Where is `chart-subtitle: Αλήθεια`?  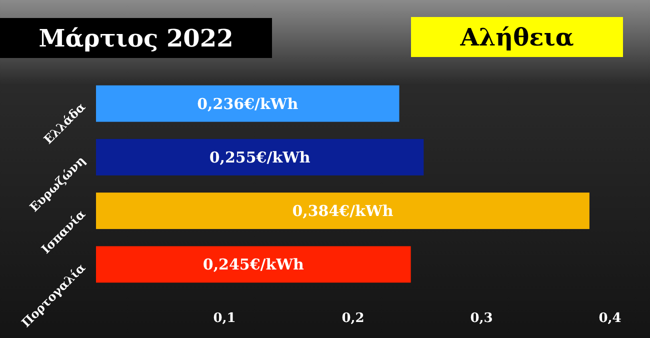
chart-subtitle: Αλήθεια is located at coordinates (516, 37).